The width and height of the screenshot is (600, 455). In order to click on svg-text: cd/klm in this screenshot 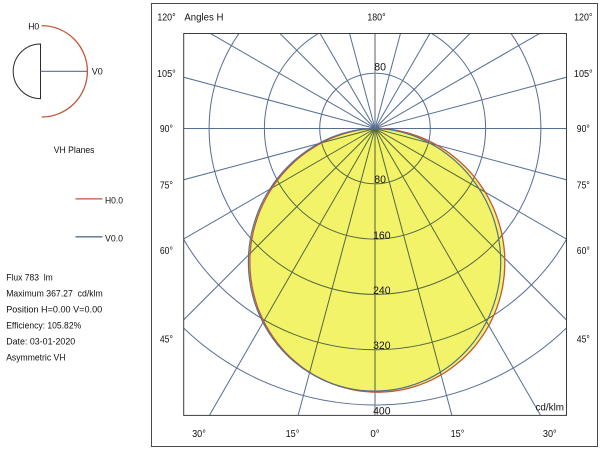, I will do `click(550, 407)`.